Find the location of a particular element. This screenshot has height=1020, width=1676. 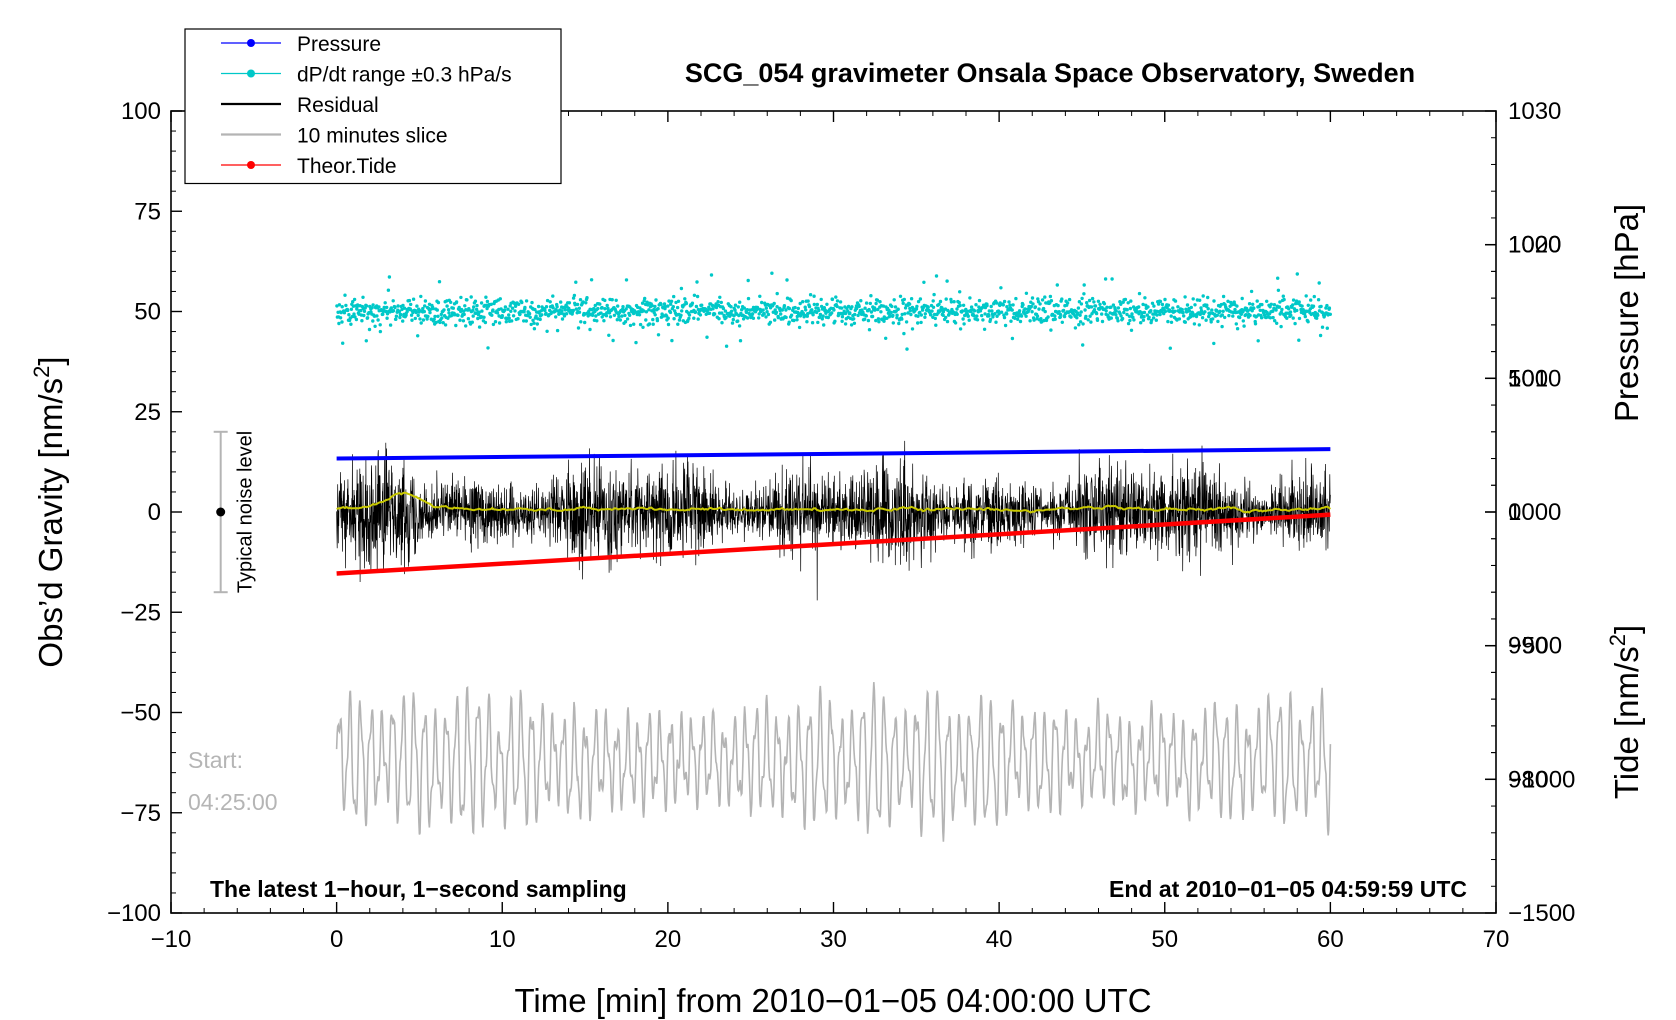

residual-smoothed-line is located at coordinates (834, 502).